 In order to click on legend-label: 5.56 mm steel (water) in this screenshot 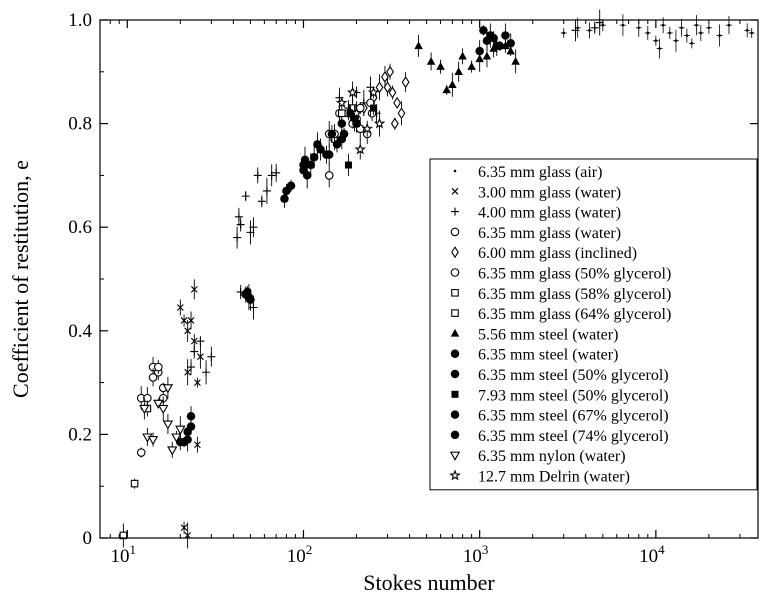, I will do `click(548, 334)`.